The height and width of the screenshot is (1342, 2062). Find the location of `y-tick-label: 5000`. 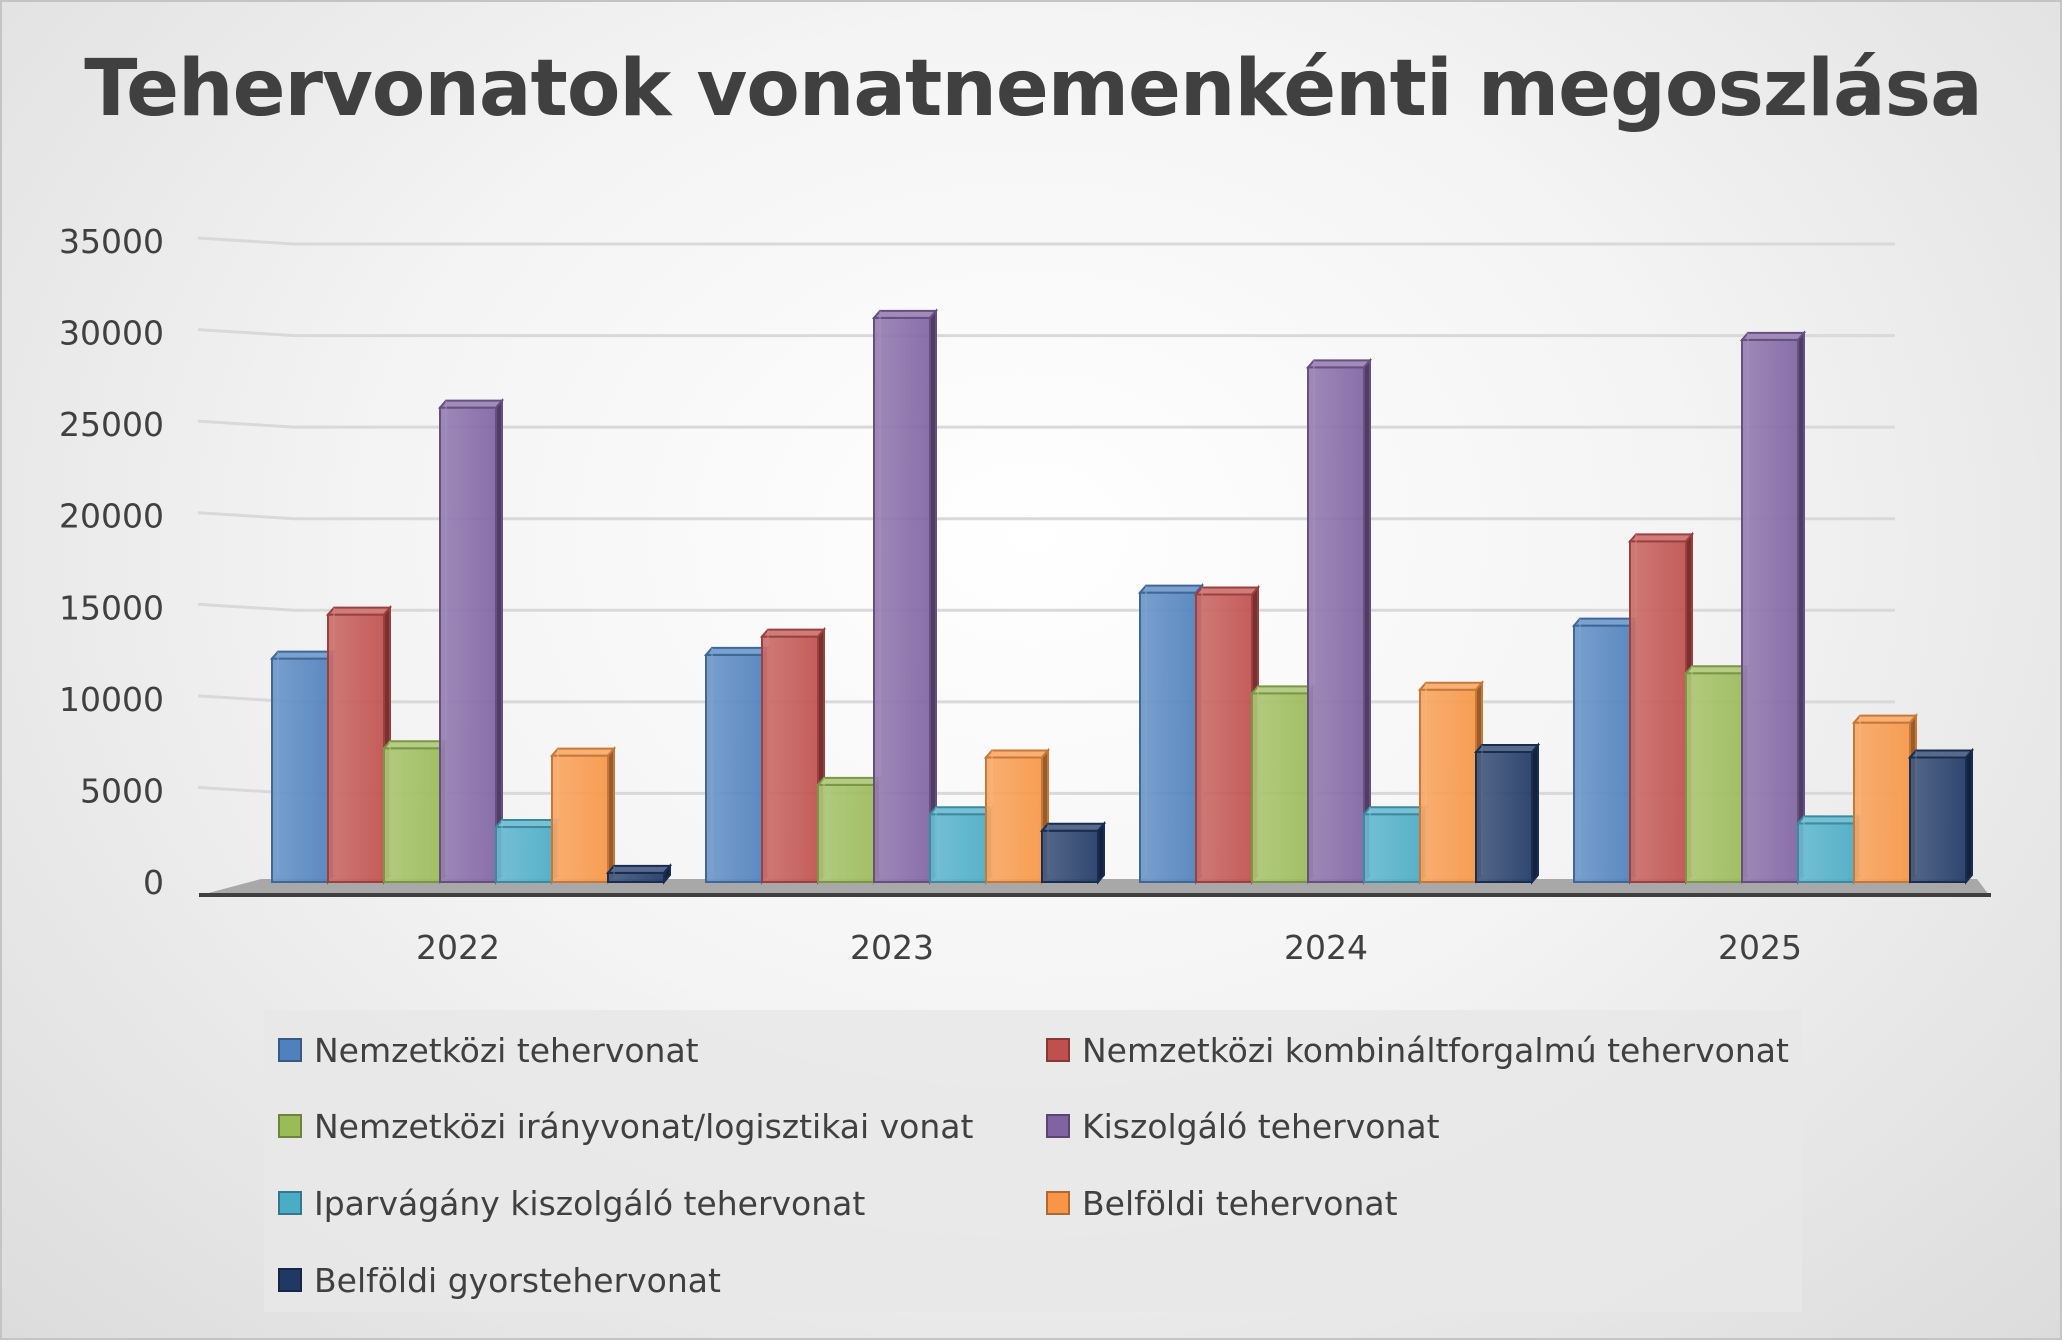

y-tick-label: 5000 is located at coordinates (122, 790).